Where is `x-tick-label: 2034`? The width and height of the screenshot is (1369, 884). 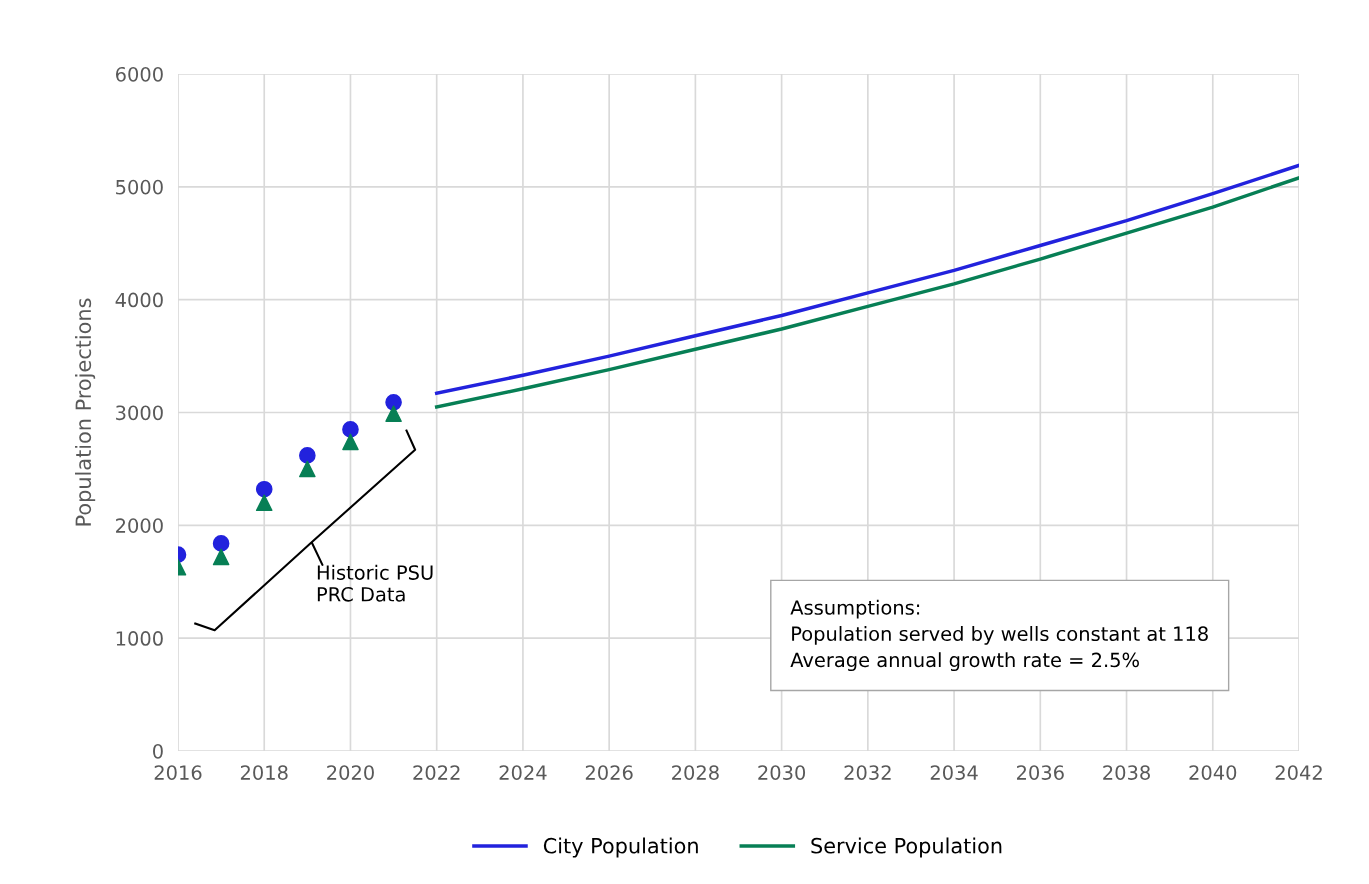 x-tick-label: 2034 is located at coordinates (954, 772).